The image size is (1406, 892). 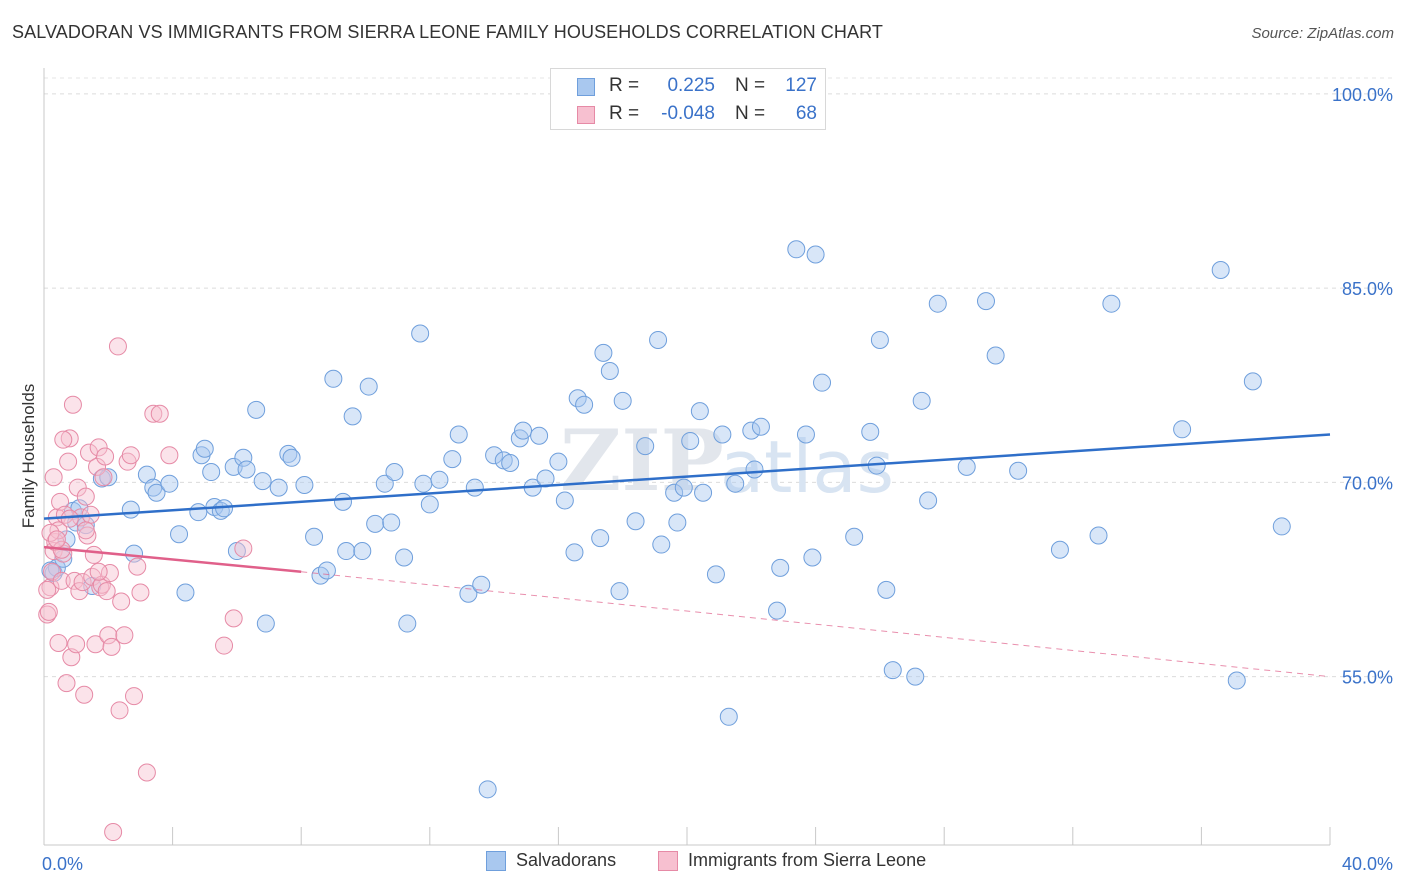 What do you see at coordinates (668, 860) in the screenshot?
I see `legend-swatch-sierra-leone` at bounding box center [668, 860].